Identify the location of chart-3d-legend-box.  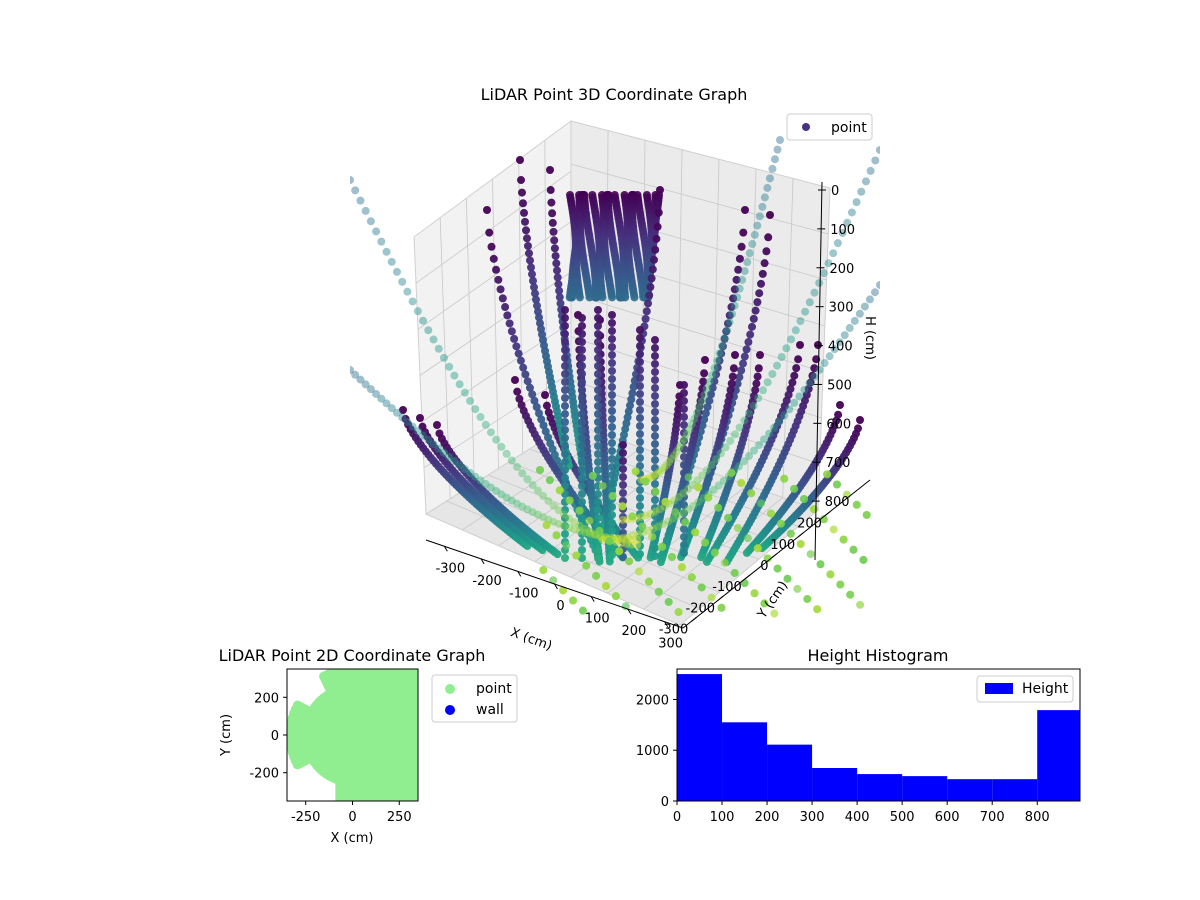
(829, 127).